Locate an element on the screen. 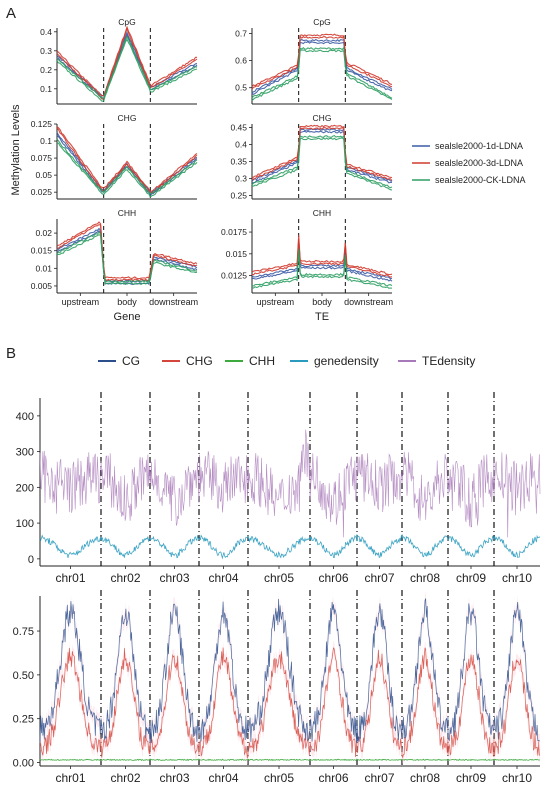  y-tick-label: 400 is located at coordinates (25, 417).